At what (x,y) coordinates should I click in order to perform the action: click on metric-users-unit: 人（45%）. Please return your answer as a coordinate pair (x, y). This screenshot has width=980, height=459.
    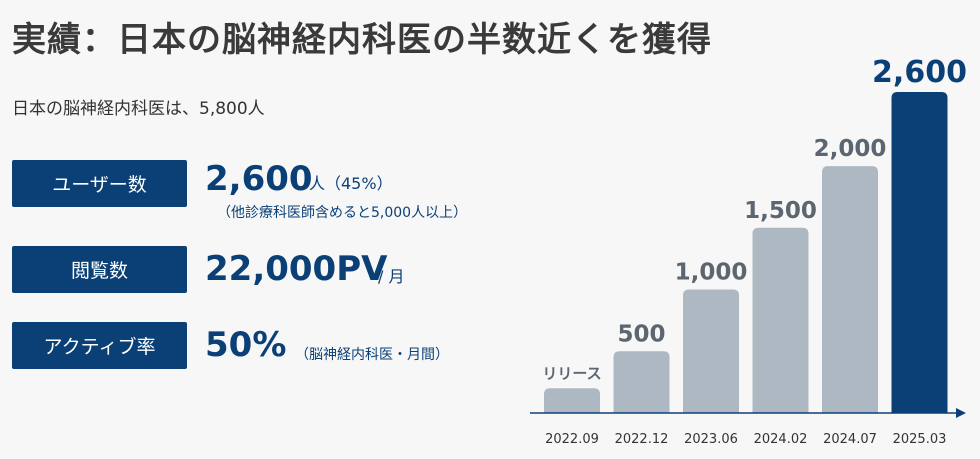
    Looking at the image, I should click on (351, 183).